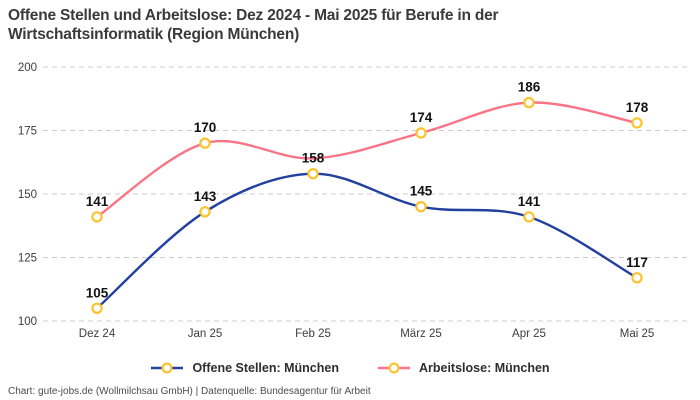 Image resolution: width=700 pixels, height=400 pixels. What do you see at coordinates (27, 132) in the screenshot?
I see `y-tick-label: 175` at bounding box center [27, 132].